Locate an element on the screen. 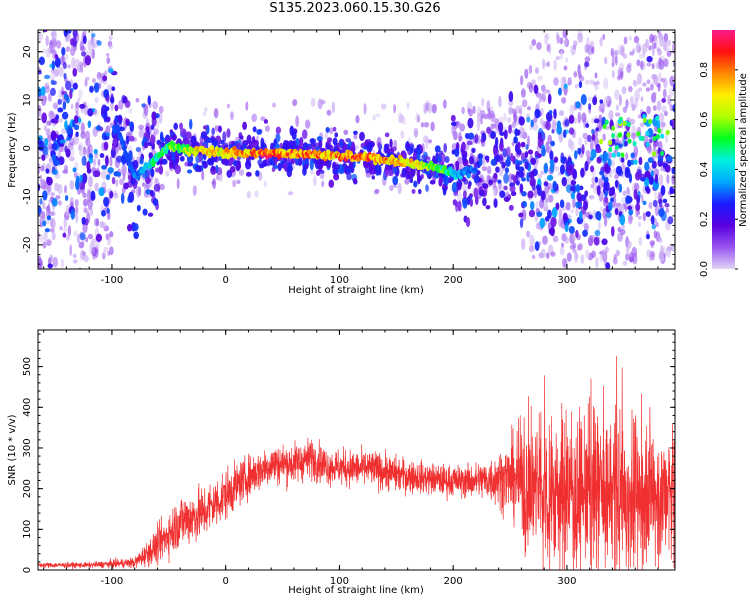 The width and height of the screenshot is (750, 600). snr-y-tick-label: 300 is located at coordinates (27, 447).